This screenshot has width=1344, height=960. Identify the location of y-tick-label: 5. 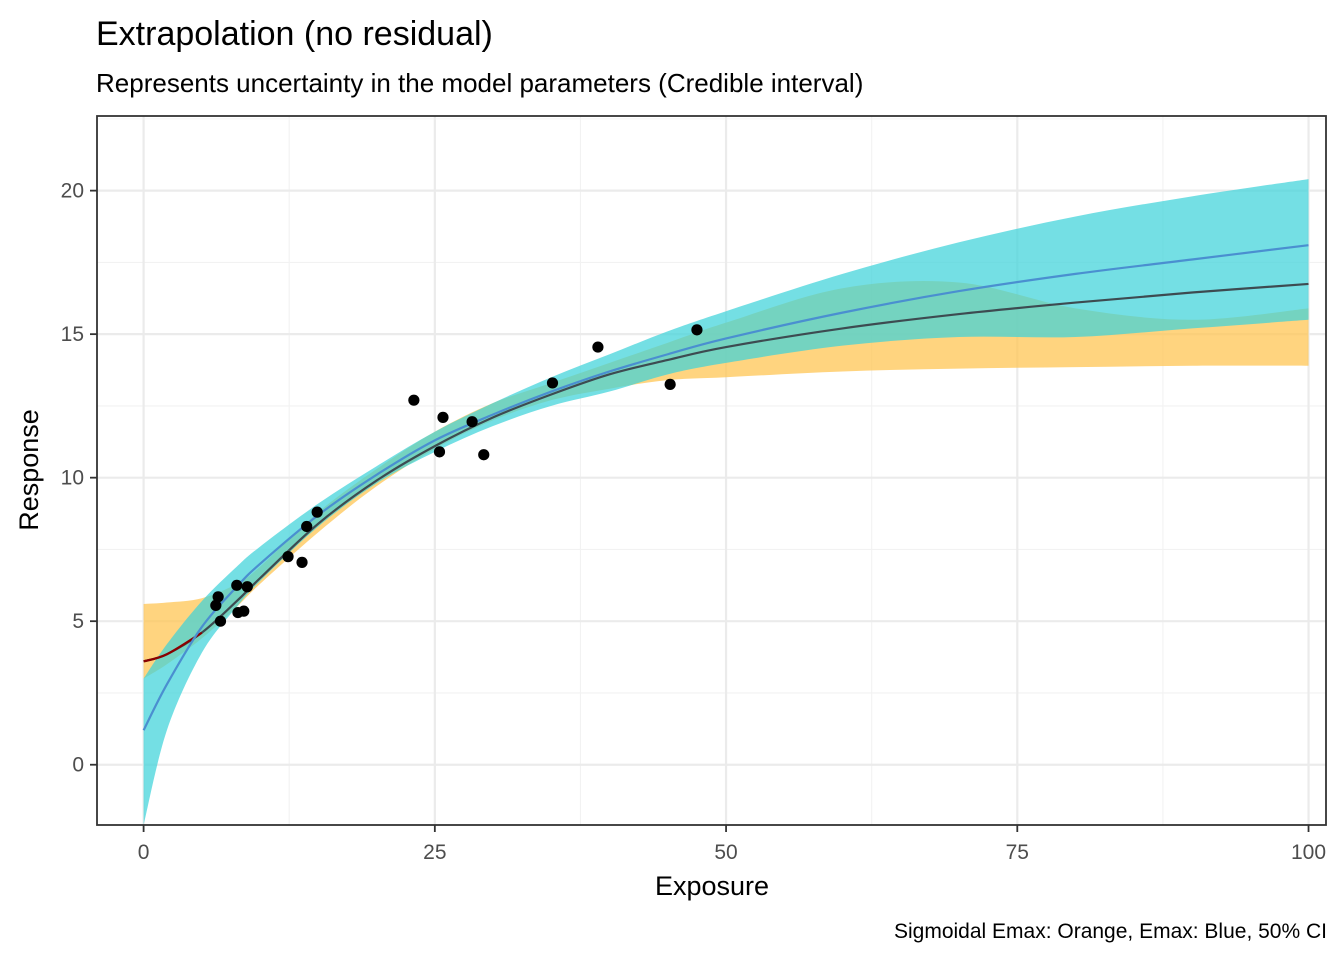
(78, 621).